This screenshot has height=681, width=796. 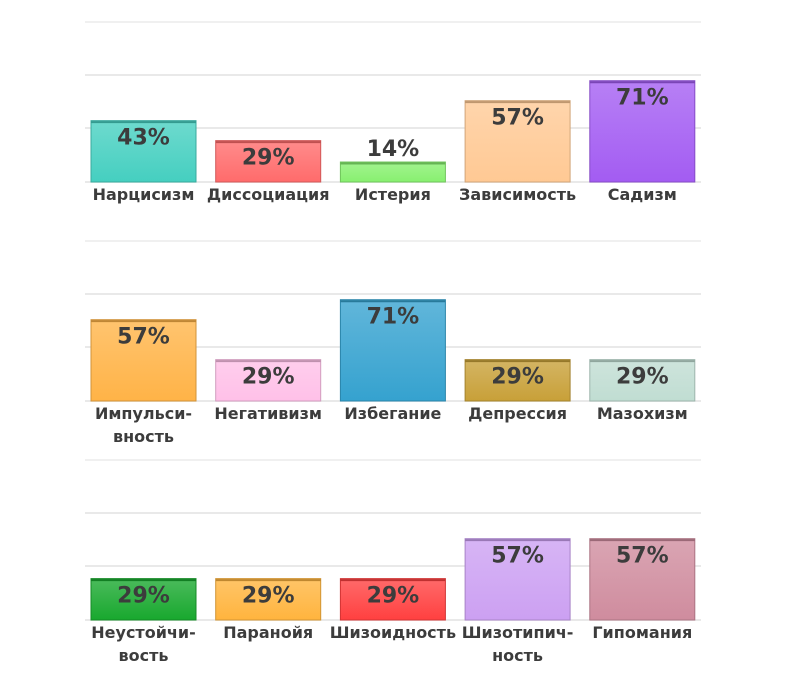 I want to click on tick-label: Импульси-, so click(x=143, y=413).